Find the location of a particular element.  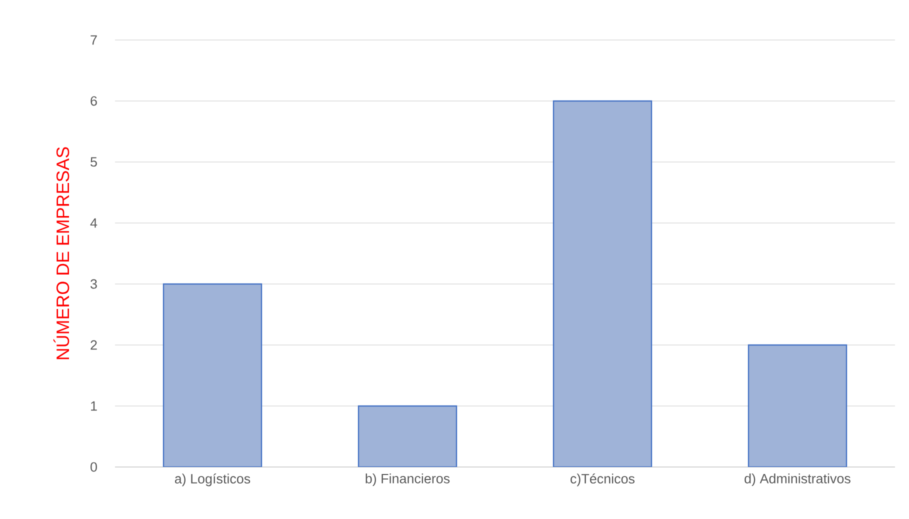

y-axis-title: NÚMERO DE EMPRESAS is located at coordinates (61, 253).